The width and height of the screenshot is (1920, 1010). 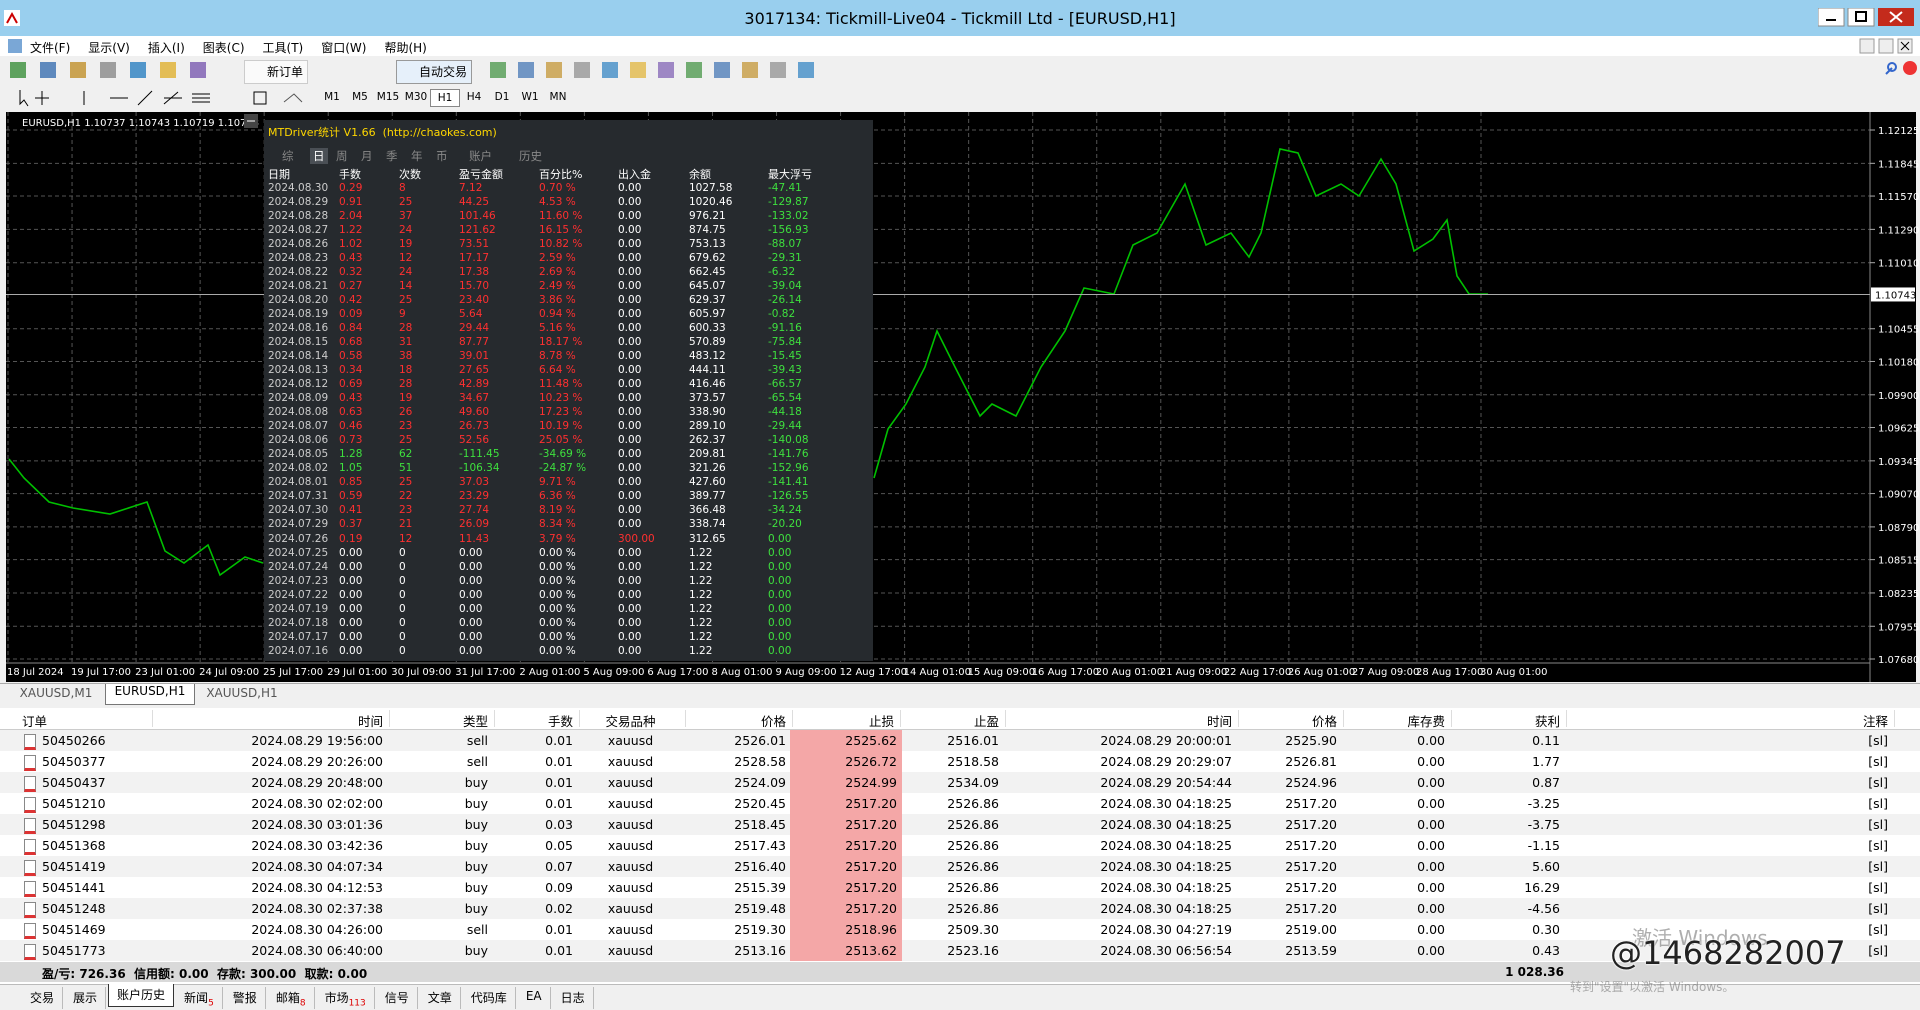 I want to click on stats-tab: 账户, so click(x=480, y=156).